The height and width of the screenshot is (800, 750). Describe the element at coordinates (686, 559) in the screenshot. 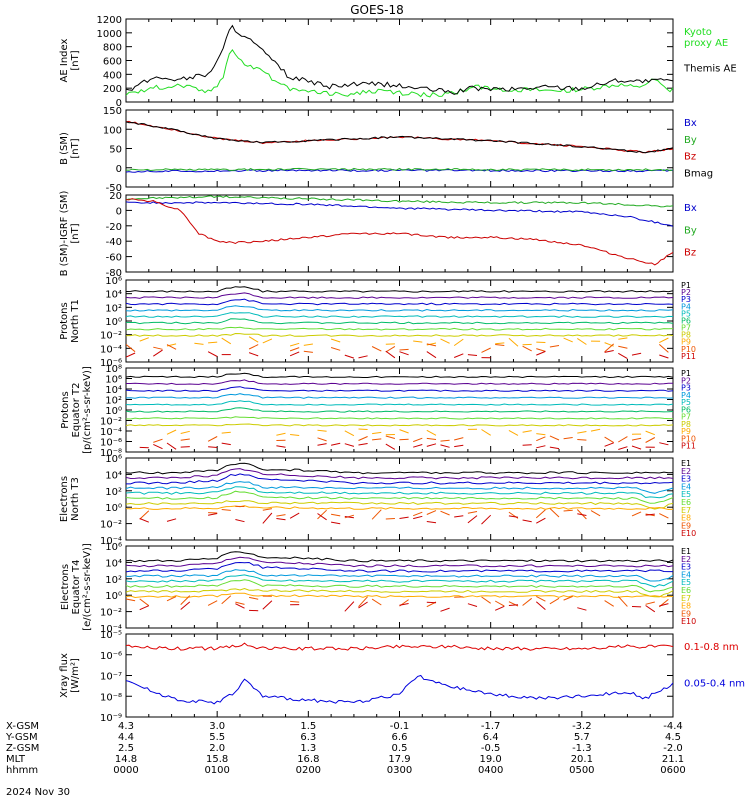

I see `legend-label-e2: E2` at that location.